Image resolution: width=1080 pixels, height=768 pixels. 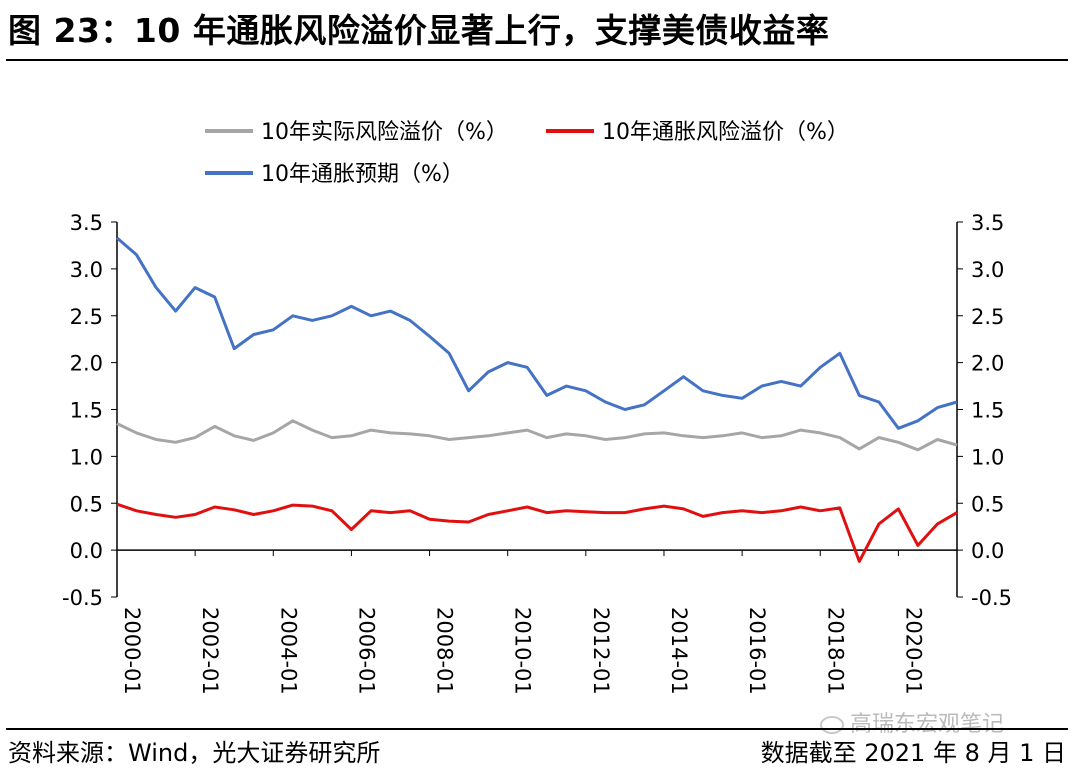 I want to click on legend-label-1: 10年实际风险溢价（%）, so click(x=384, y=132).